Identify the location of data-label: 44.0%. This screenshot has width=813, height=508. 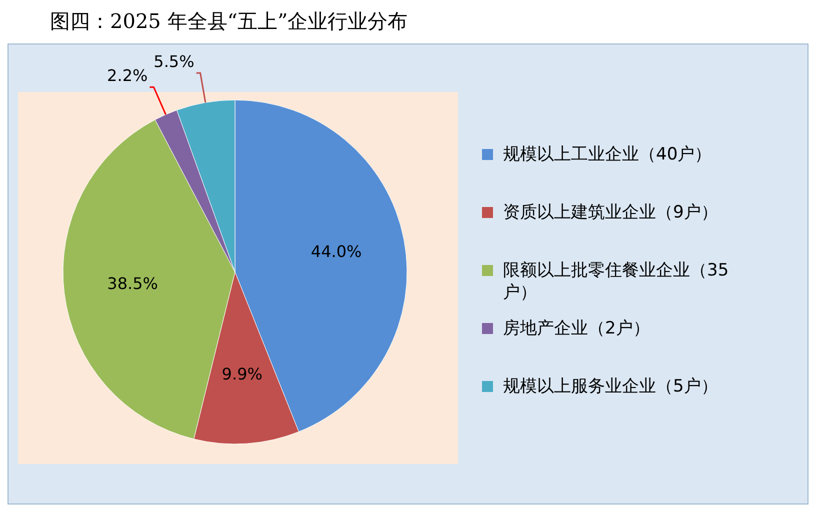
(336, 251).